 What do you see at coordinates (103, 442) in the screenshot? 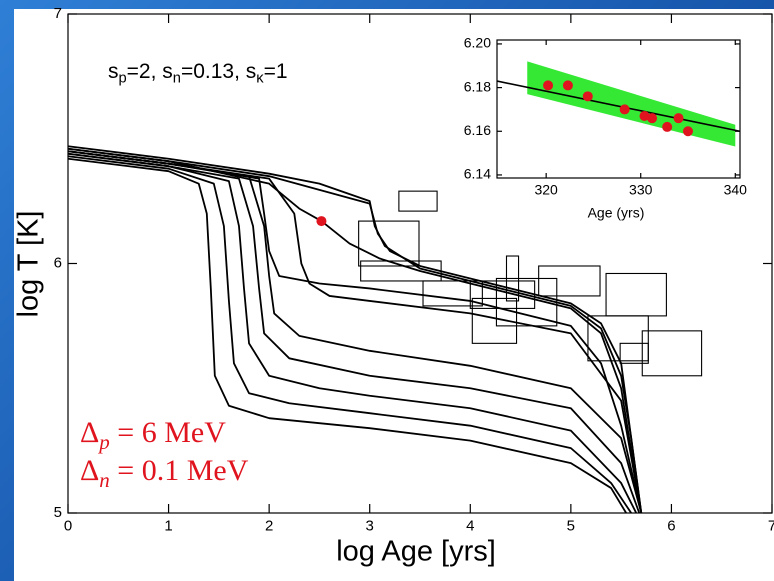
I see `gap-annotation-subscript: p` at bounding box center [103, 442].